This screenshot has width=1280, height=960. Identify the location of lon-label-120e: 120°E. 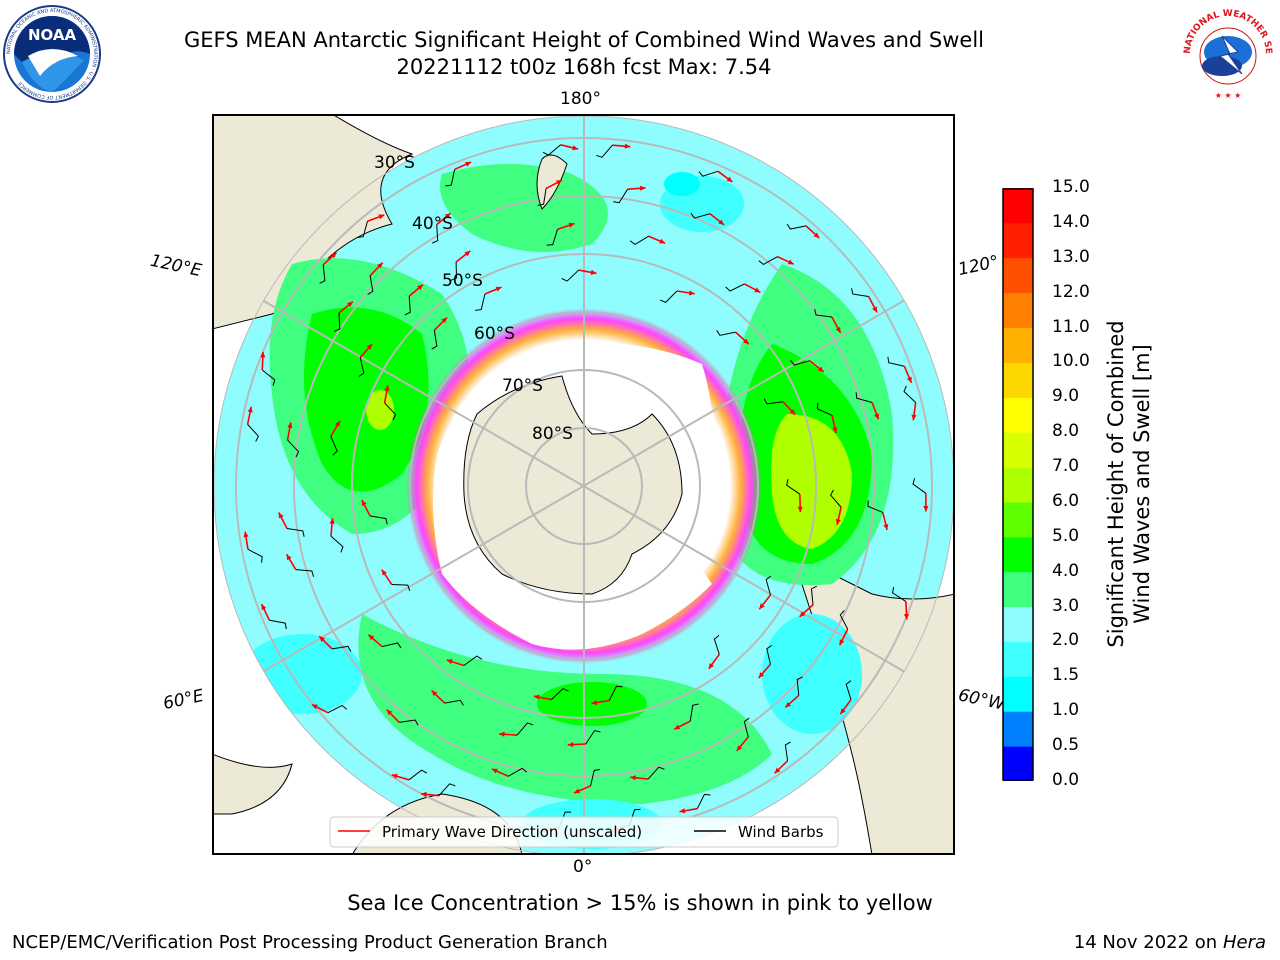
(176, 266).